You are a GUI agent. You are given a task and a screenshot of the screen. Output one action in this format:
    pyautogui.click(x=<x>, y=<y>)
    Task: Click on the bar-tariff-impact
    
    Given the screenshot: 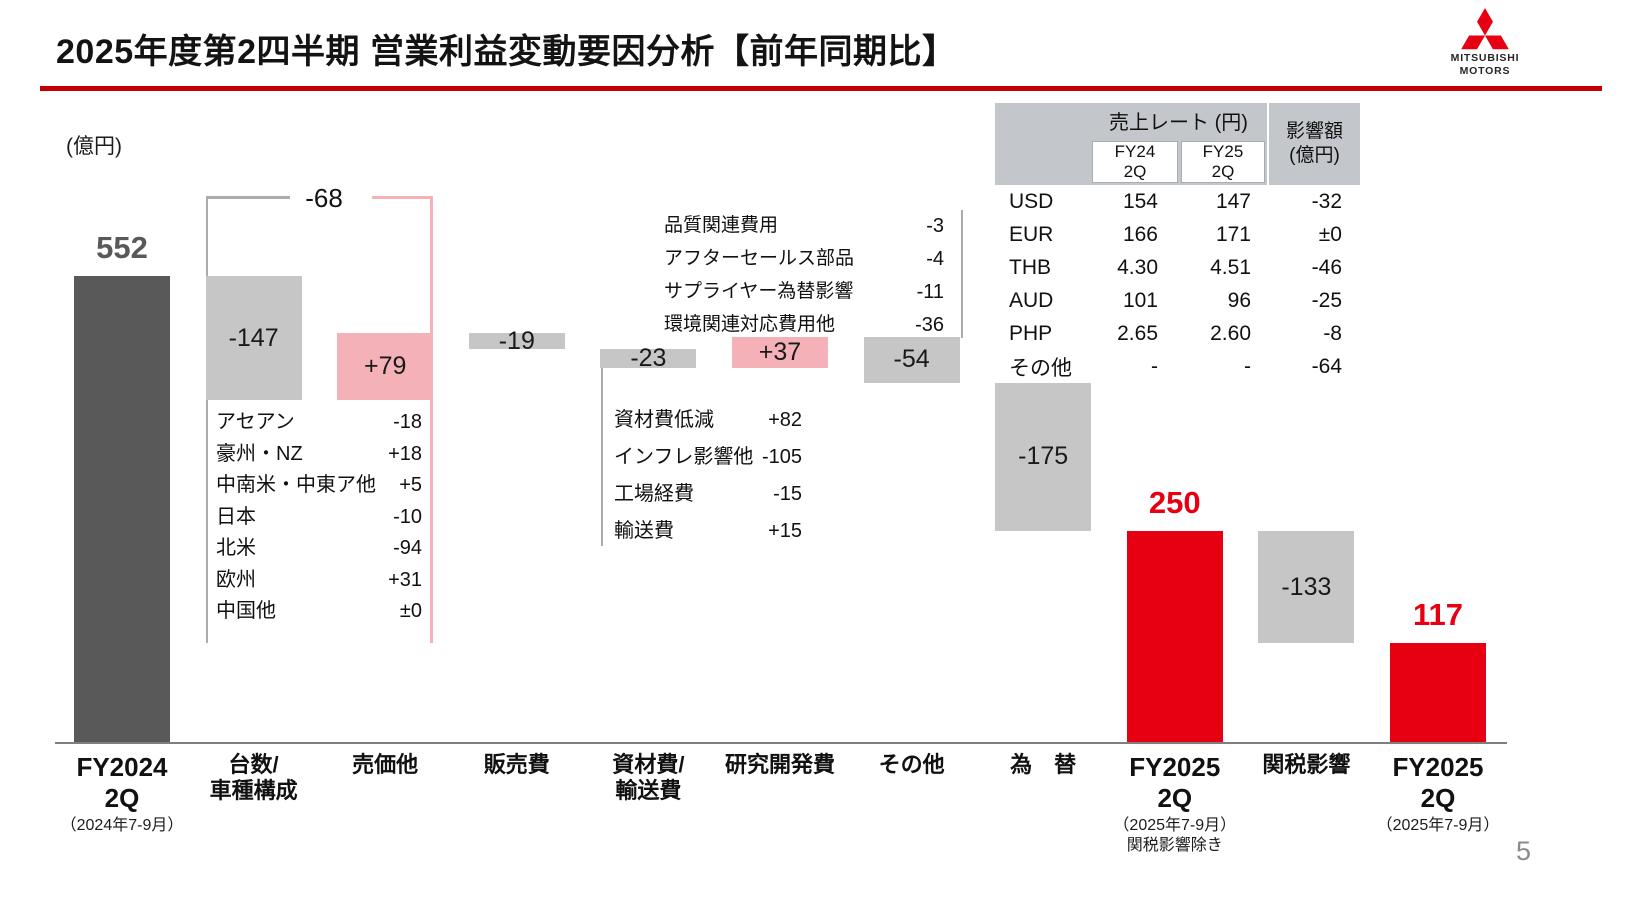 What is the action you would take?
    pyautogui.click(x=1306, y=587)
    